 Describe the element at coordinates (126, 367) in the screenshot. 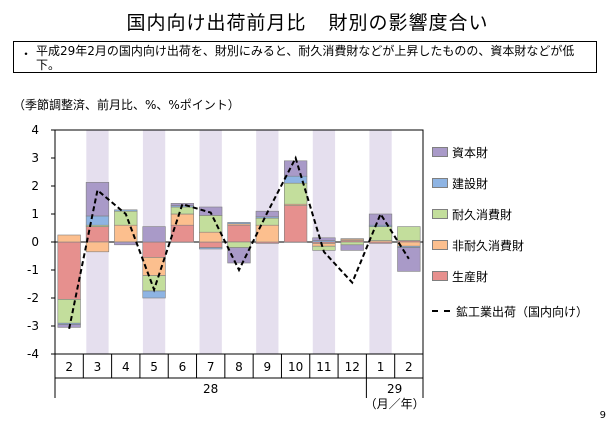

I see `x-tick-label: 4` at that location.